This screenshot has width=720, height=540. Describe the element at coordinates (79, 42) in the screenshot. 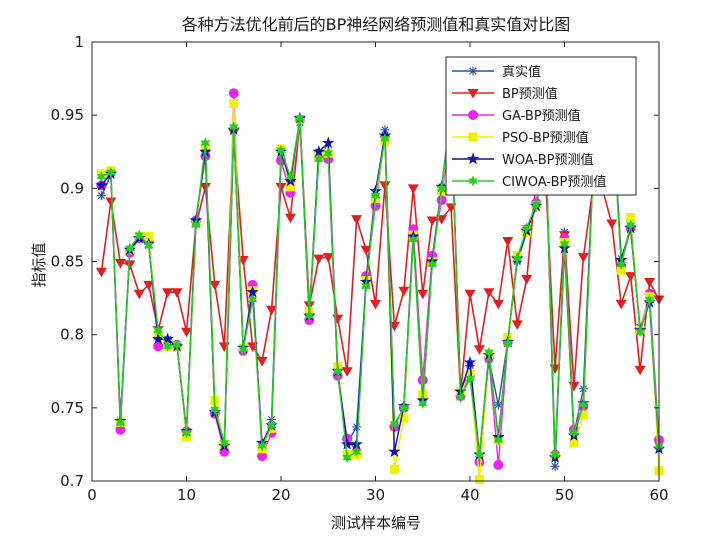

I see `y-tick-label: 1` at that location.